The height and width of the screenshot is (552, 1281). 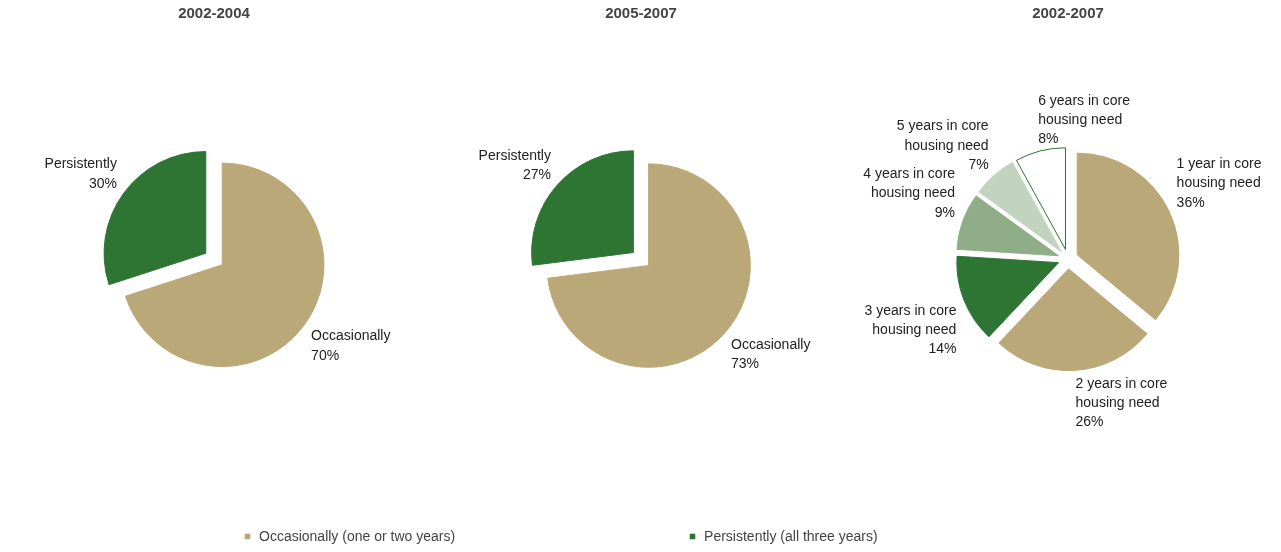 I want to click on slice-label: 5 years in core housing need, so click(x=942, y=135).